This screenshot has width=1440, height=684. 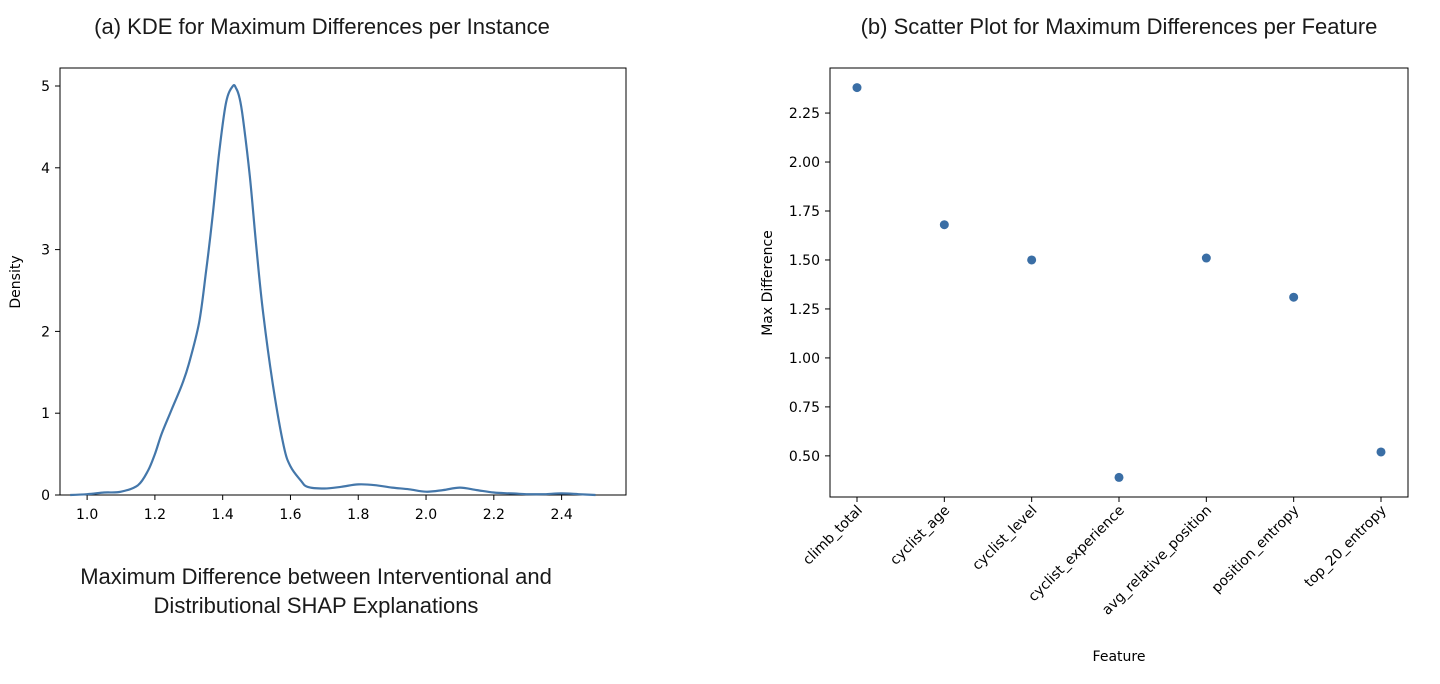 I want to click on scatter-y-tick-label: 2.25, so click(x=804, y=114).